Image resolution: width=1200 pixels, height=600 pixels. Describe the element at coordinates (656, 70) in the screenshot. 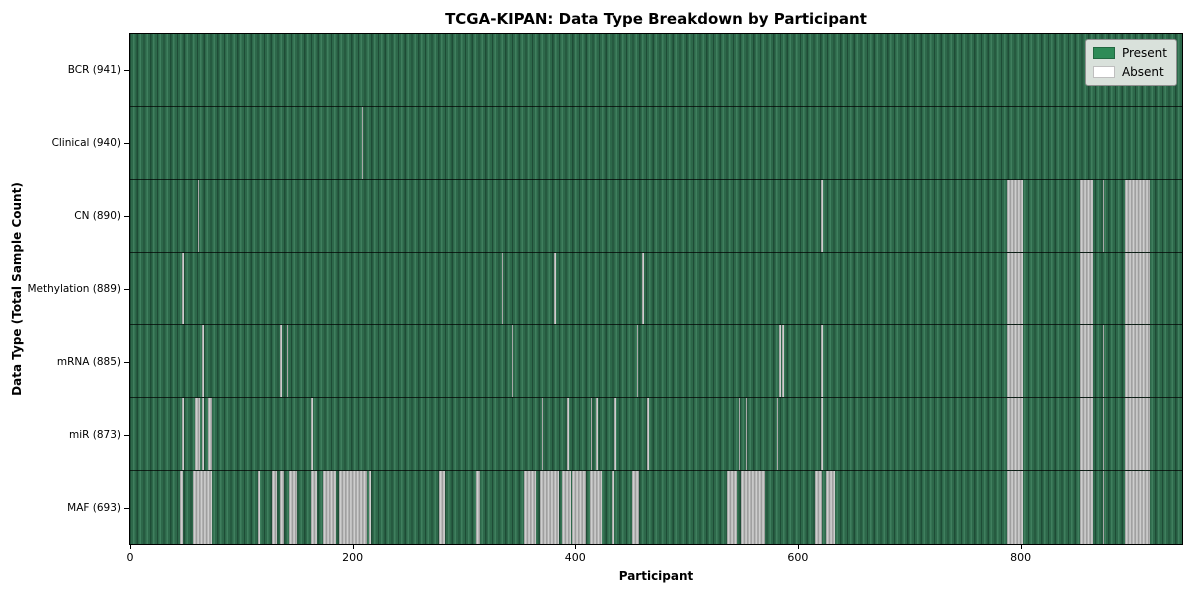

I see `heatmap-row-bcr` at that location.